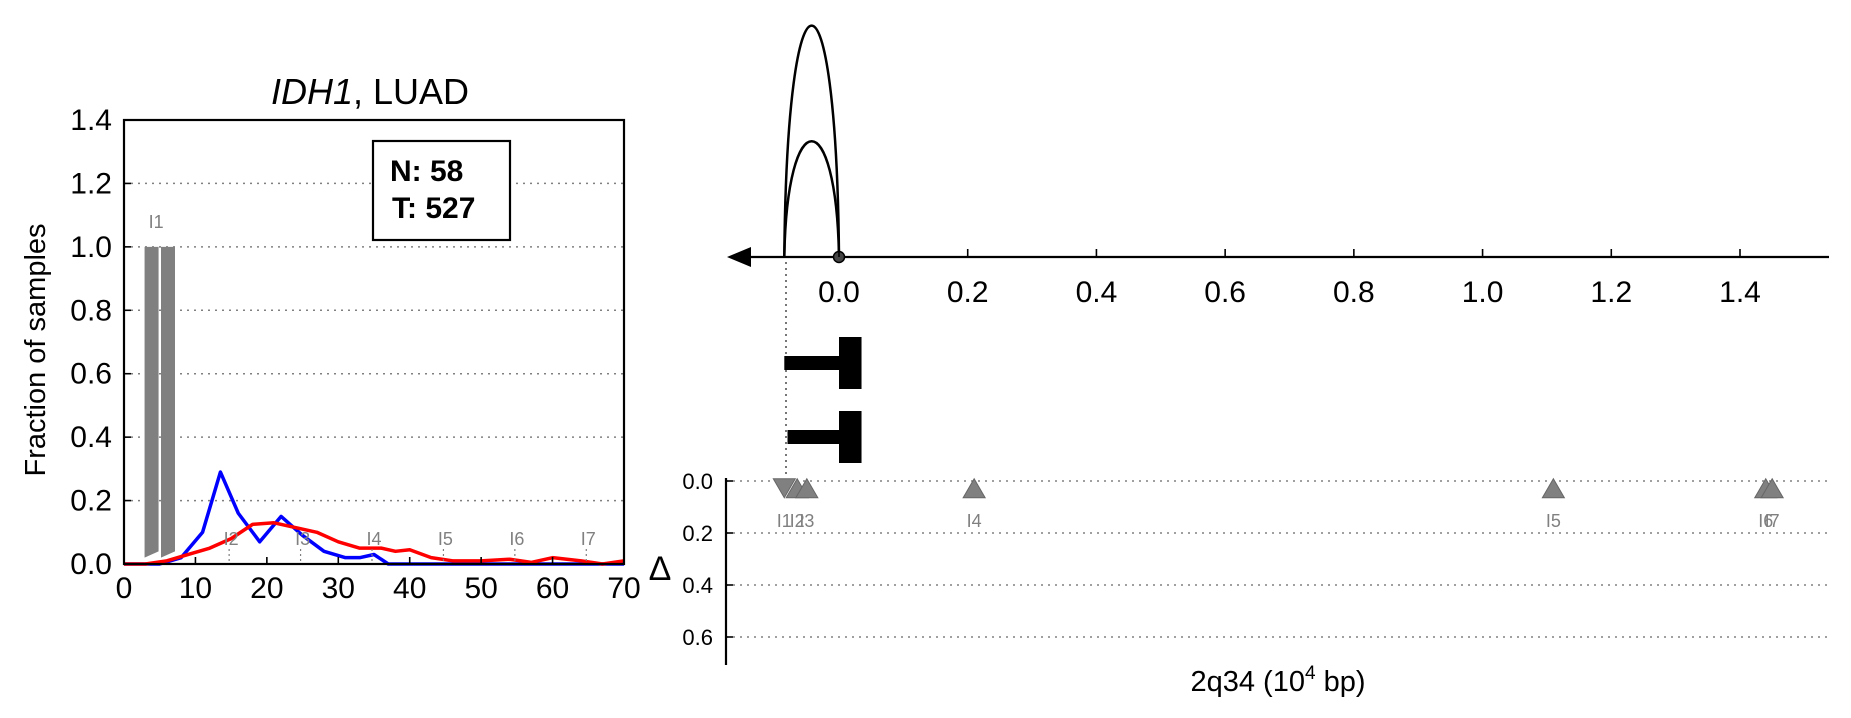  I want to click on series-line, so click(374, 543).